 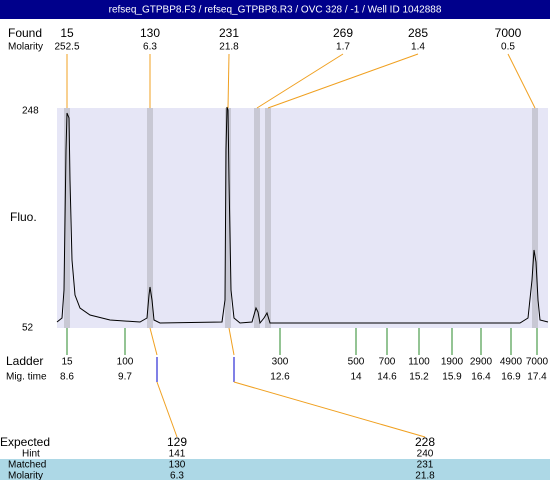 I want to click on ladder-time: 16.9, so click(x=511, y=377).